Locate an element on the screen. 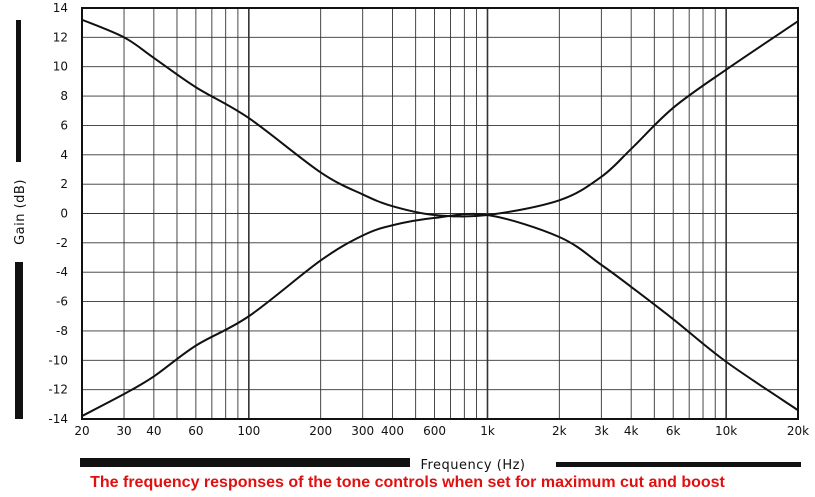  x-tick-label: 60 is located at coordinates (195, 431).